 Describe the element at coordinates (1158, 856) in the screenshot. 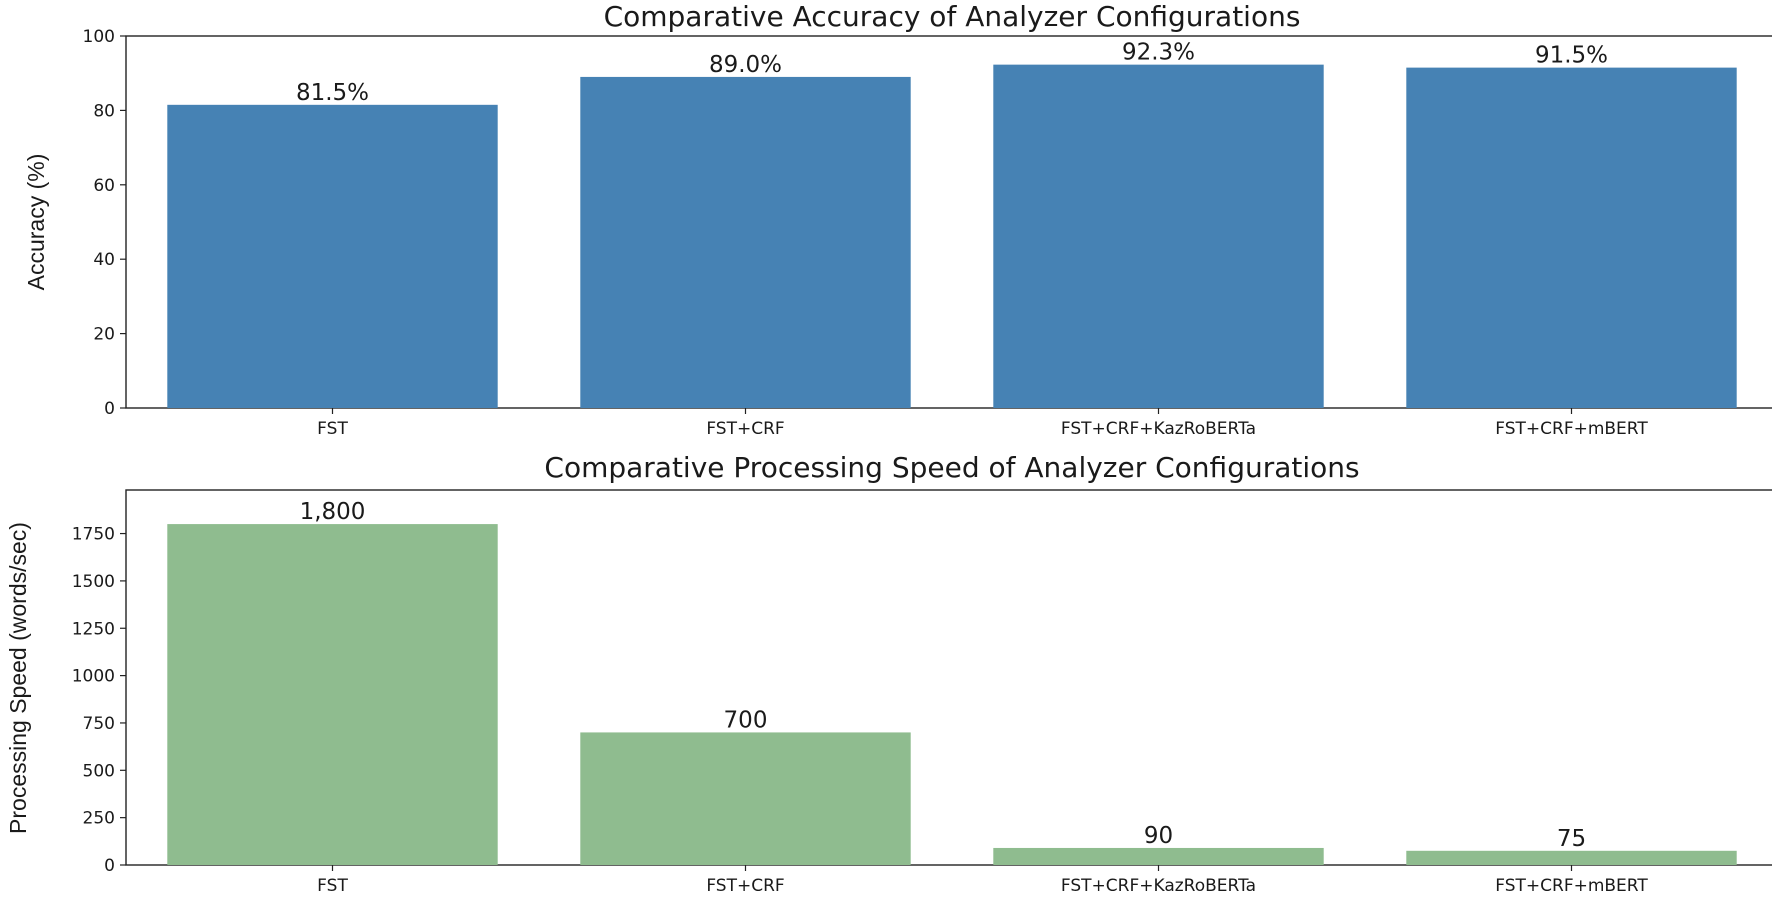

I see `speed-bar-fst-crf-kazroberta` at that location.